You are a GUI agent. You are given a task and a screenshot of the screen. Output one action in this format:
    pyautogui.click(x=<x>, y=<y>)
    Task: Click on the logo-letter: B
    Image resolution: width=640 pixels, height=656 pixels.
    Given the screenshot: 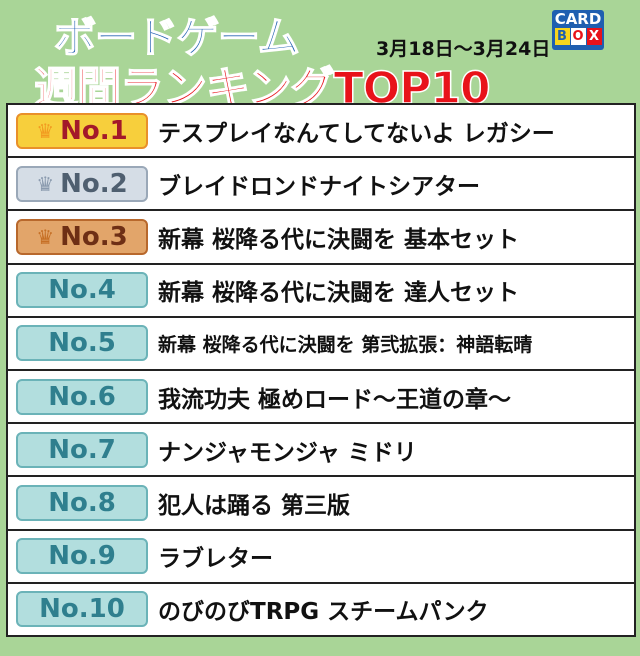 What is the action you would take?
    pyautogui.click(x=562, y=36)
    